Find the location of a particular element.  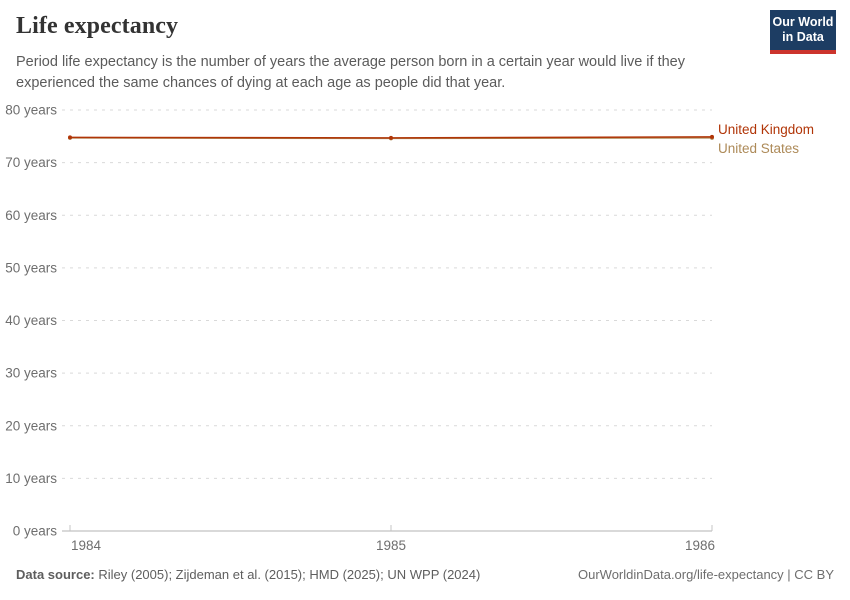

y-axis-tick-label: 60 years is located at coordinates (31, 215).